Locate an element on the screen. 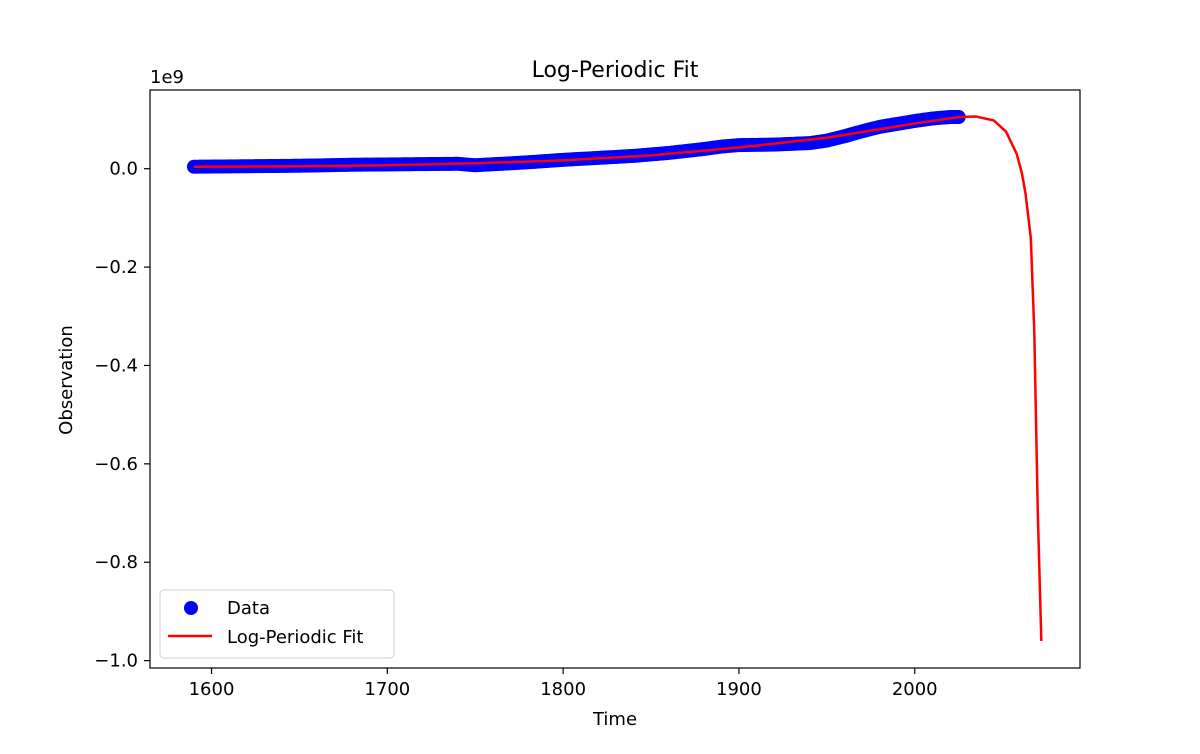 This screenshot has width=1200, height=754. y-axis: 0.0 −0.2 −0.4 −0.6 −0.8 −1.0 is located at coordinates (122, 415).